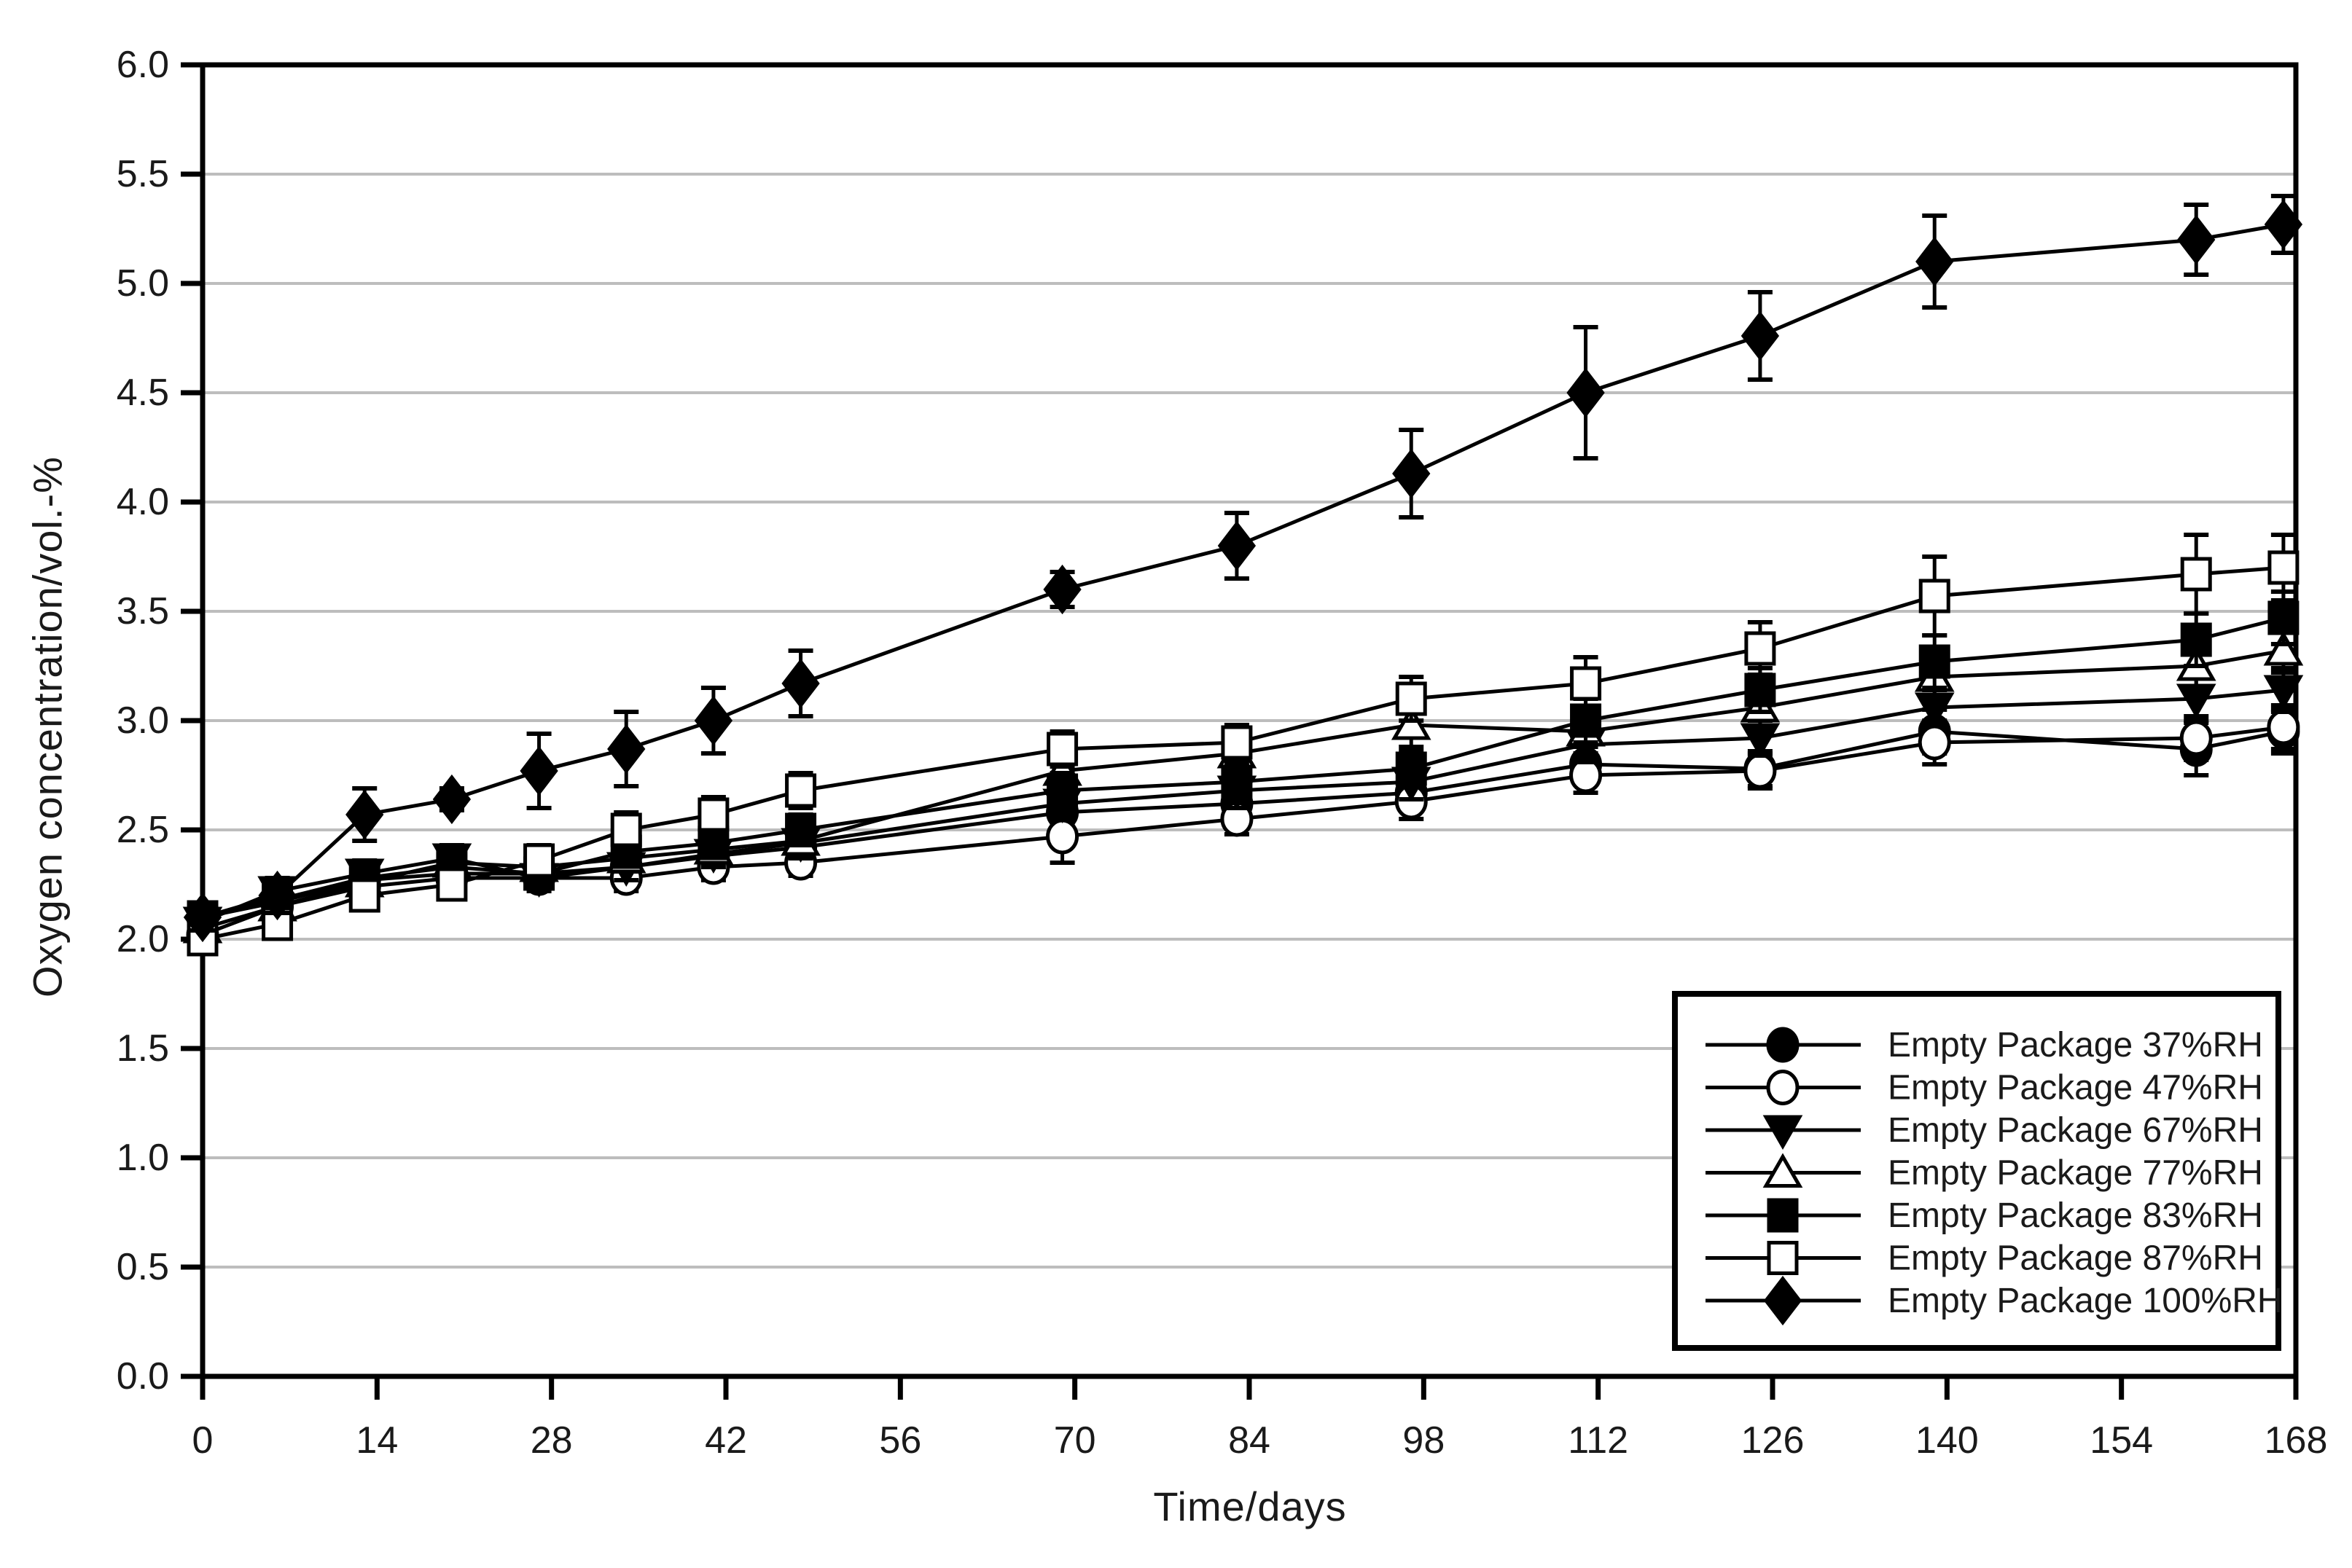 This screenshot has width=2352, height=1568. What do you see at coordinates (1249, 1440) in the screenshot?
I see `x-tick-label: 84` at bounding box center [1249, 1440].